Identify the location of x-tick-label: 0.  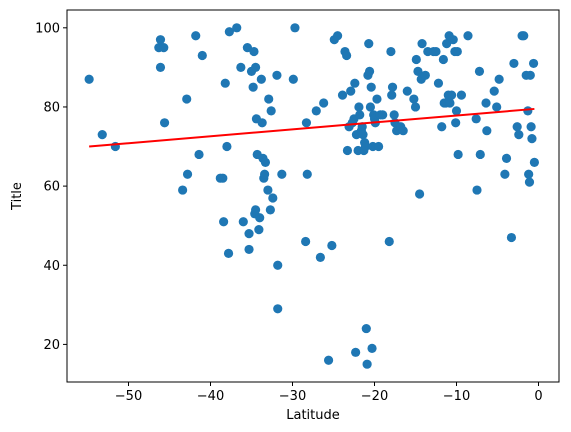
(538, 396).